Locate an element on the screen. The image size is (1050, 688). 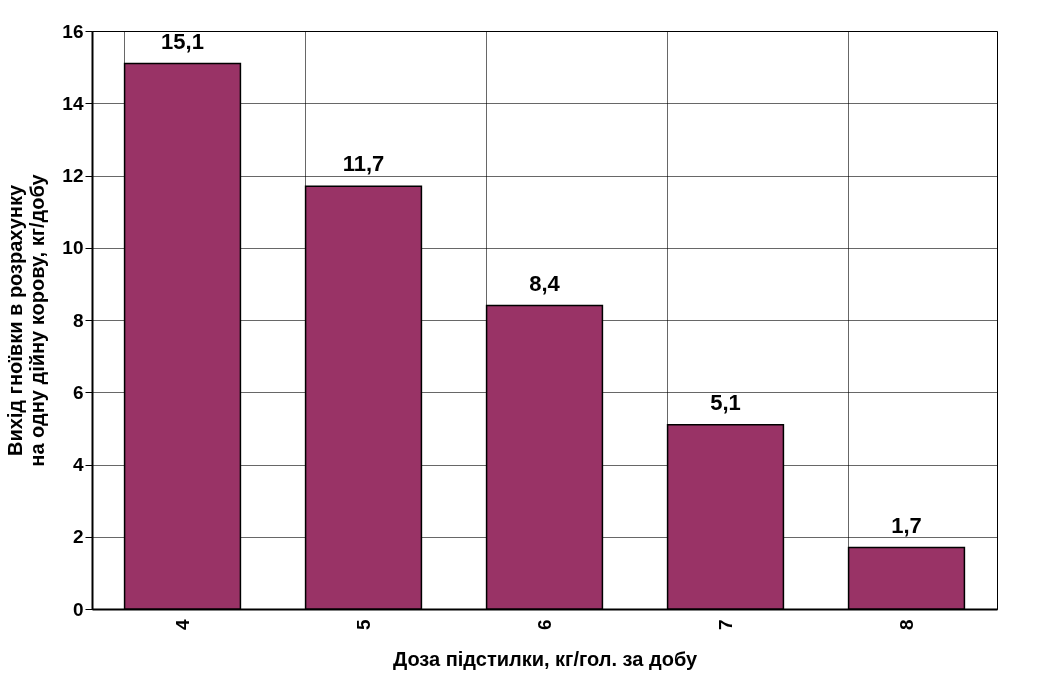
y-tick-label: 0 is located at coordinates (78, 609).